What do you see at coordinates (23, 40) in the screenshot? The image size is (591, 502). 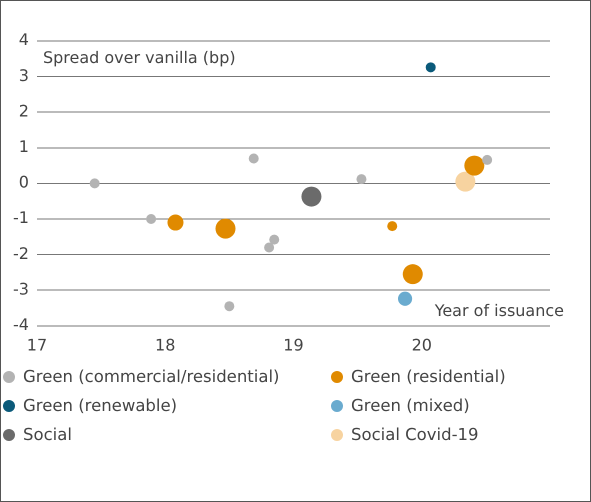 I see `y-tick-label: 4` at bounding box center [23, 40].